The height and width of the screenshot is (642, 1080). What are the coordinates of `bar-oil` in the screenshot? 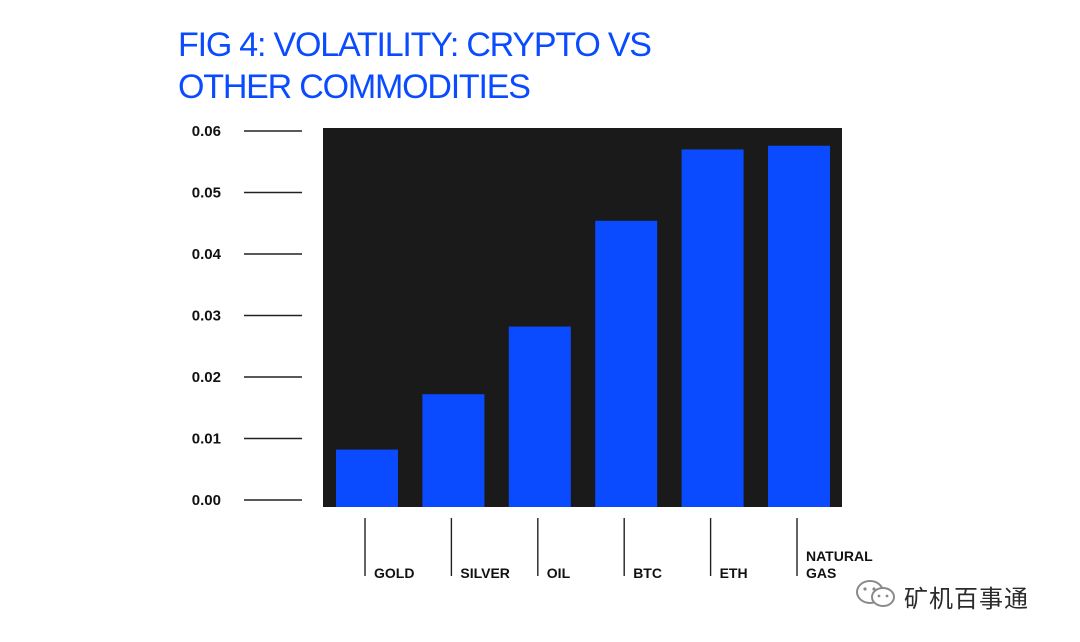 It's located at (539, 416).